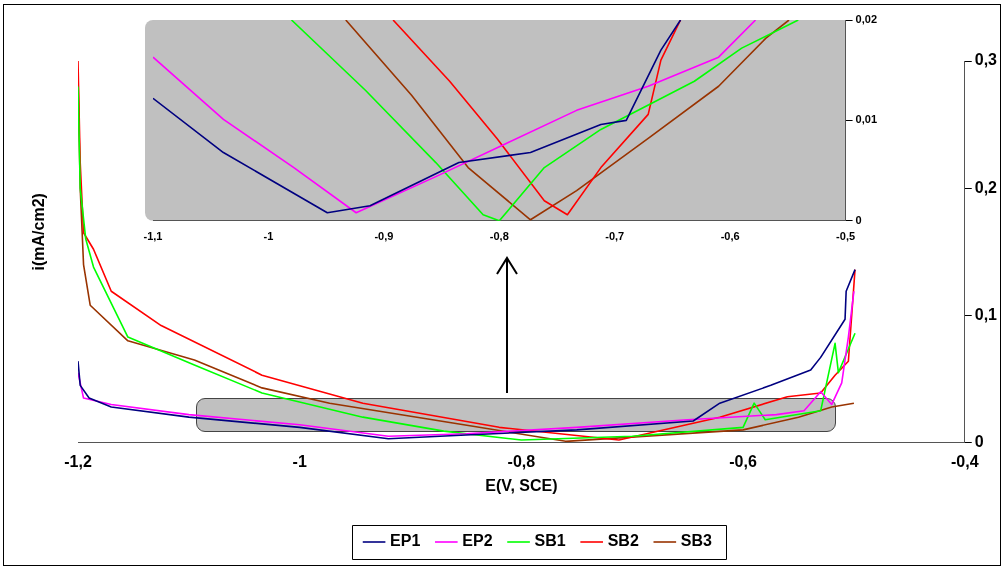 The image size is (1008, 572). I want to click on y-tick-label: 0,1, so click(986, 314).